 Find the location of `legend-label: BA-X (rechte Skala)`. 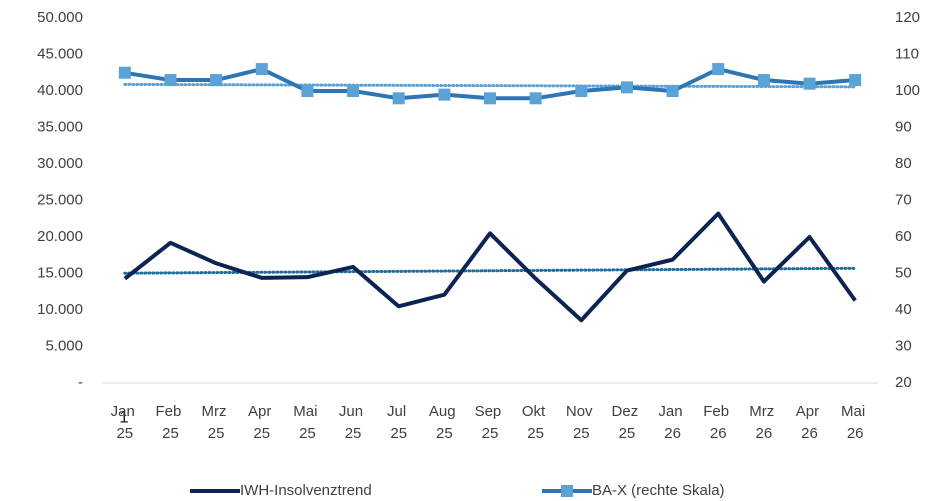

legend-label: BA-X (rechte Skala) is located at coordinates (658, 490).